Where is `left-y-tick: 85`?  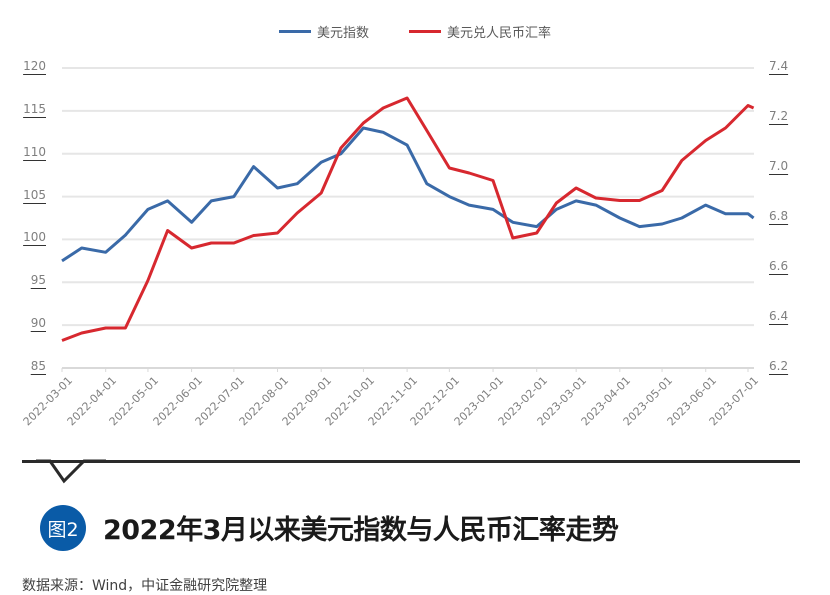
left-y-tick: 85 is located at coordinates (38, 366).